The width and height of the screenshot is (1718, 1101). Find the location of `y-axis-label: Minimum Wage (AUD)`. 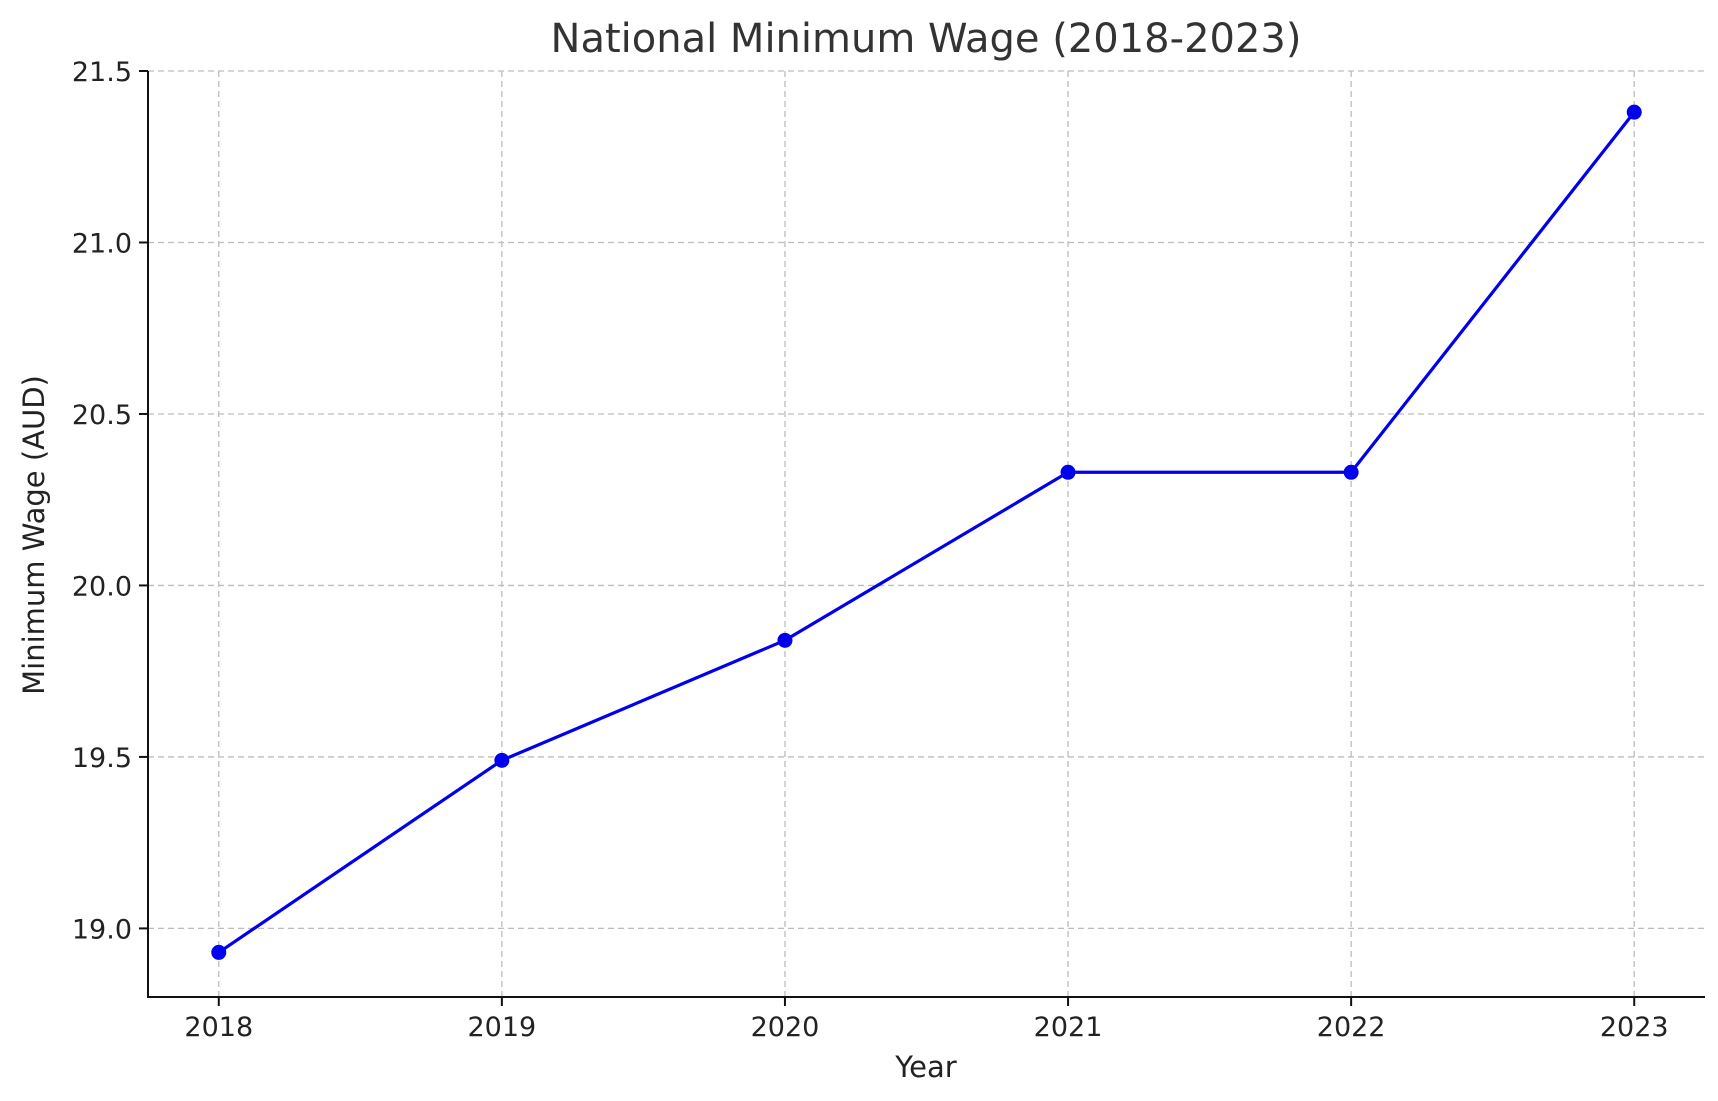

y-axis-label: Minimum Wage (AUD) is located at coordinates (34, 535).